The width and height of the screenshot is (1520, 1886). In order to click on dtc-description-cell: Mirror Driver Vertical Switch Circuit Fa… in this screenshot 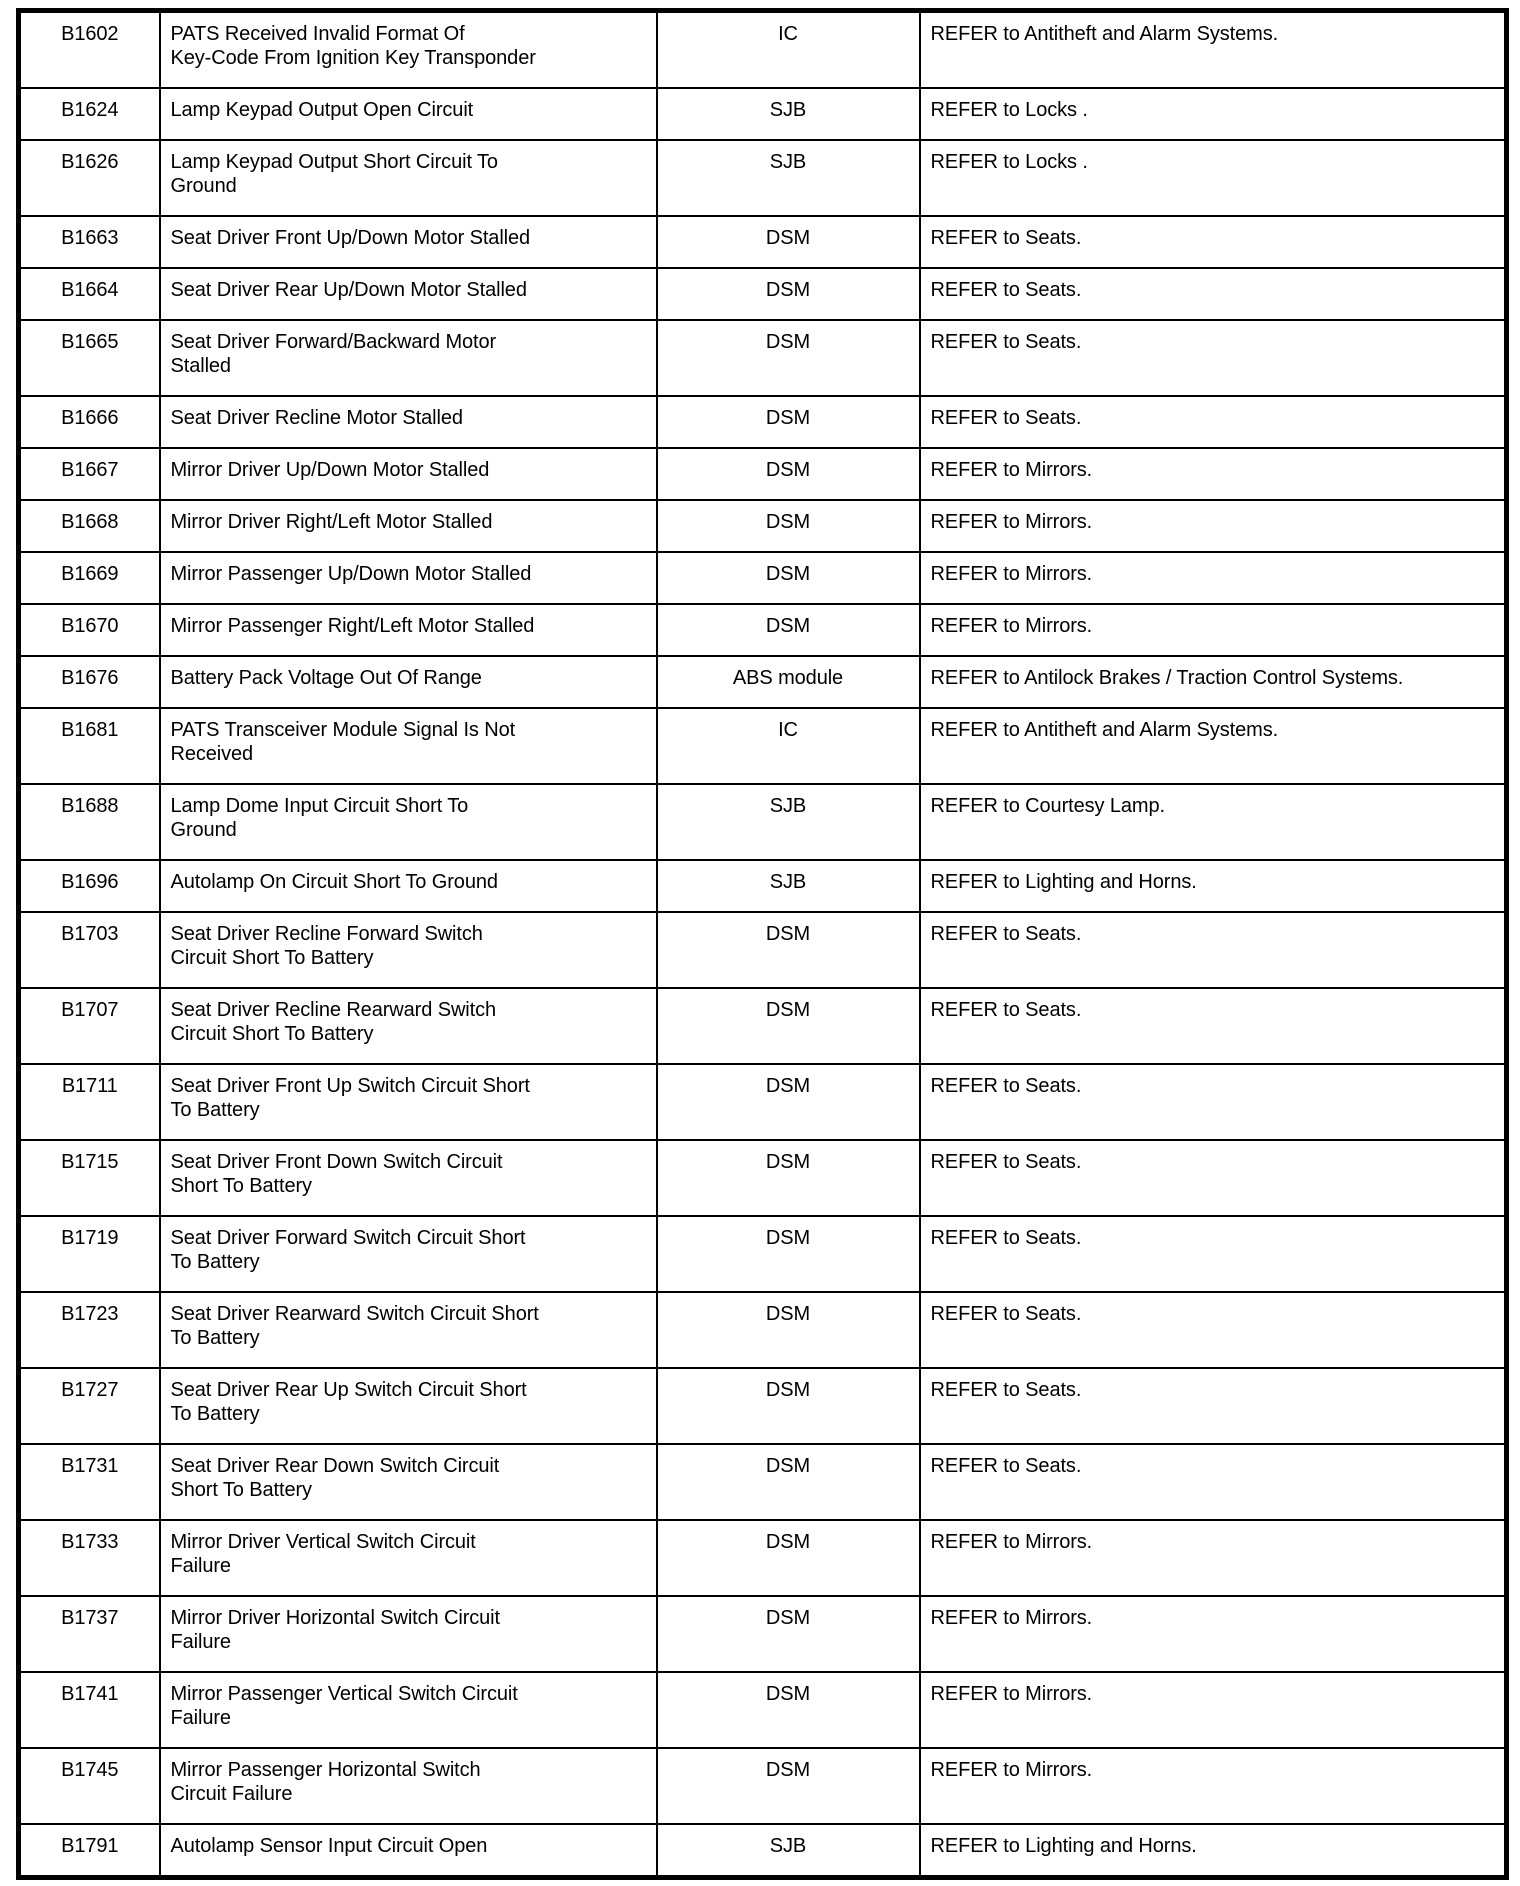, I will do `click(408, 1558)`.